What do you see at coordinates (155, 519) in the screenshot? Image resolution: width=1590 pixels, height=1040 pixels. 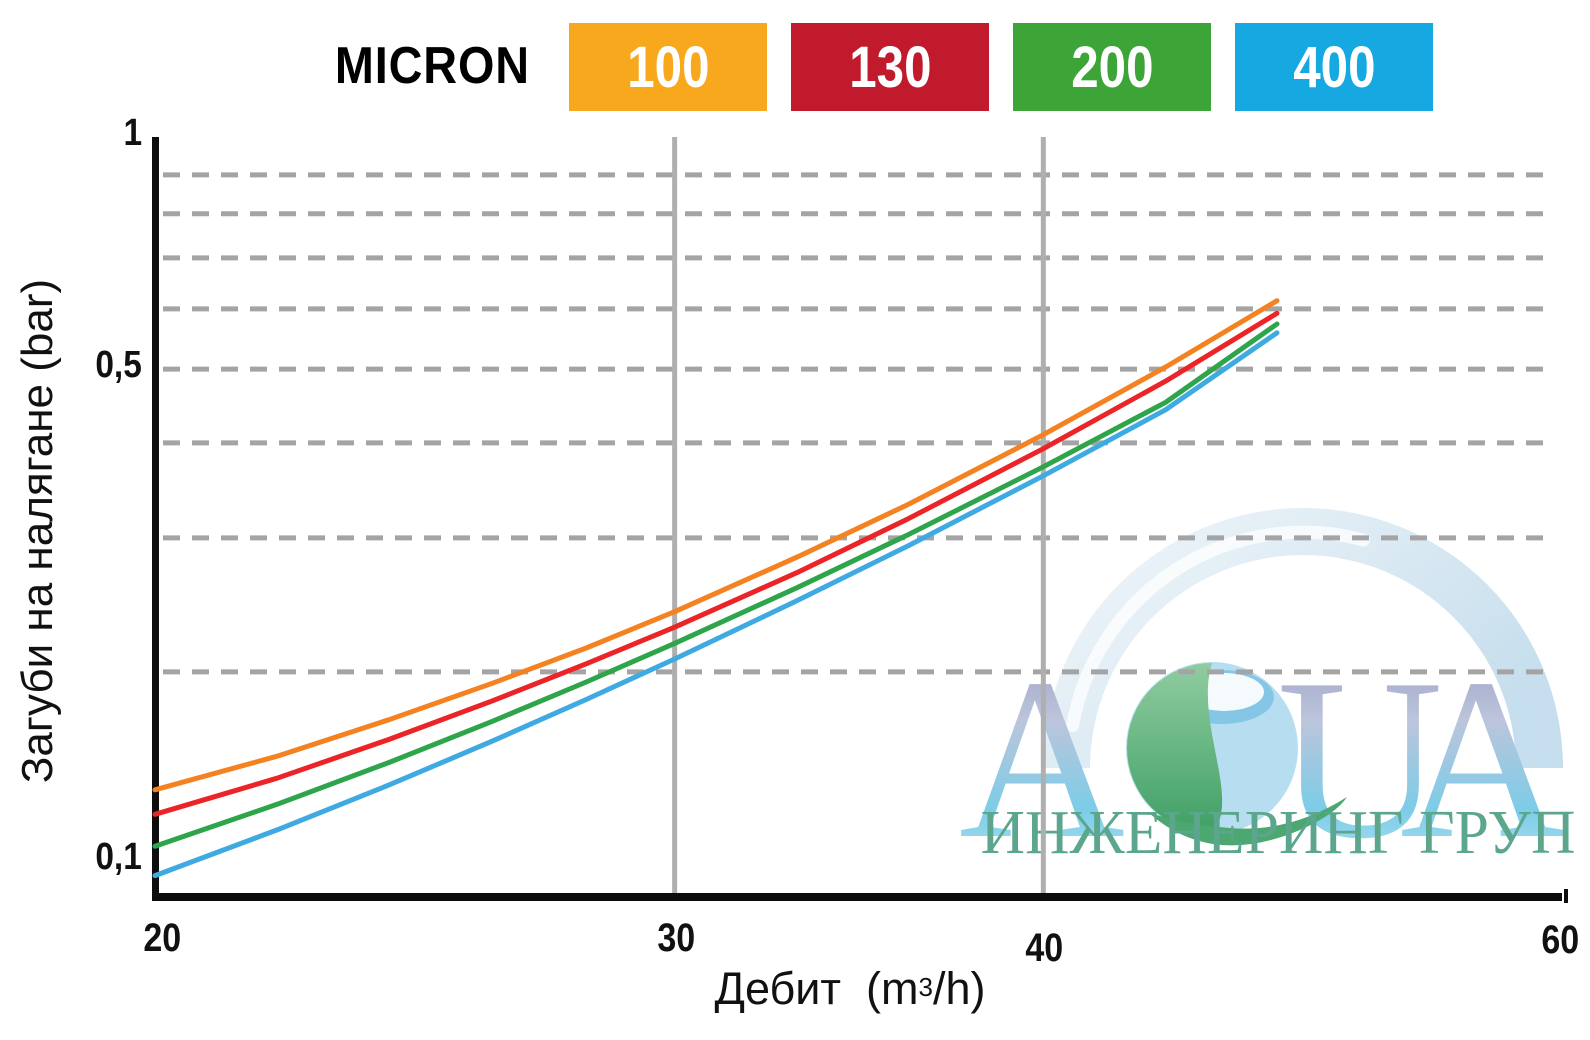 I see `y-axis-line` at bounding box center [155, 519].